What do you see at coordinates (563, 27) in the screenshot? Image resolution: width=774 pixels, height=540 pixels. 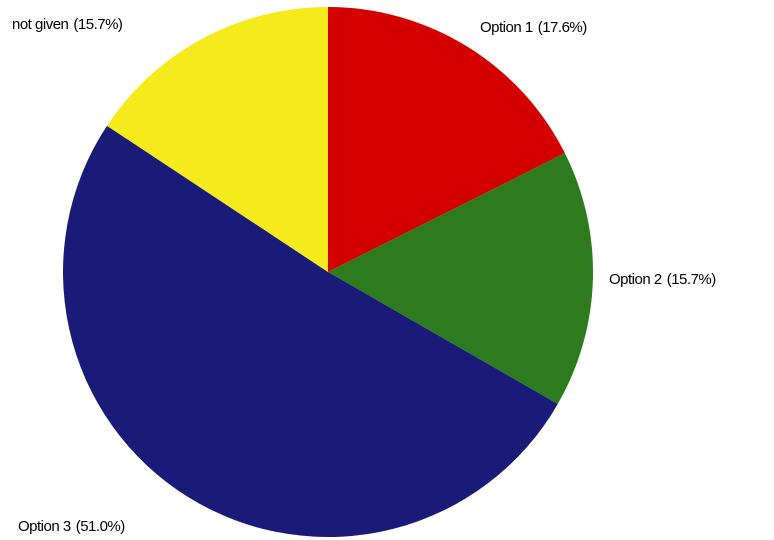 I see `slice-value: (17.6%)` at bounding box center [563, 27].